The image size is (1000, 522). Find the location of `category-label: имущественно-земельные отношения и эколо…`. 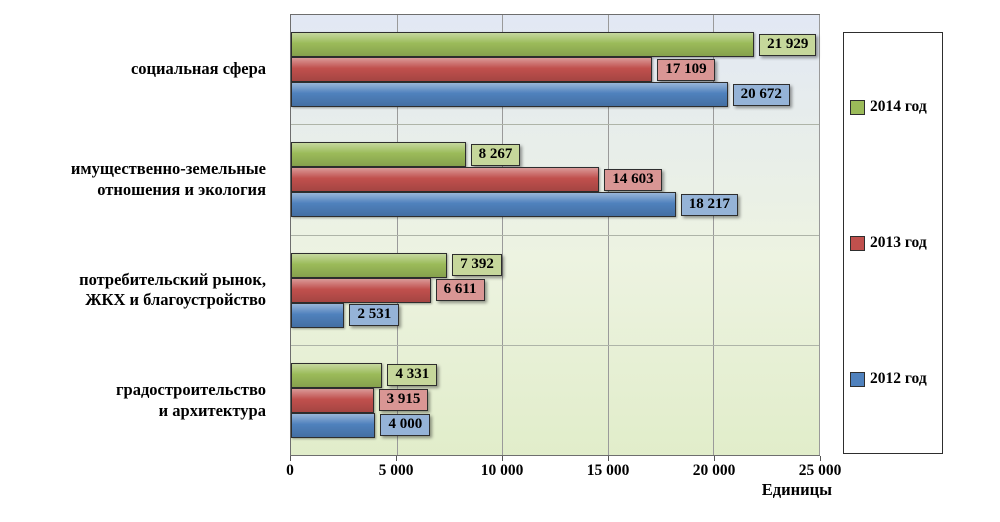

category-label: имущественно-земельные отношения и эколо… is located at coordinates (168, 179).